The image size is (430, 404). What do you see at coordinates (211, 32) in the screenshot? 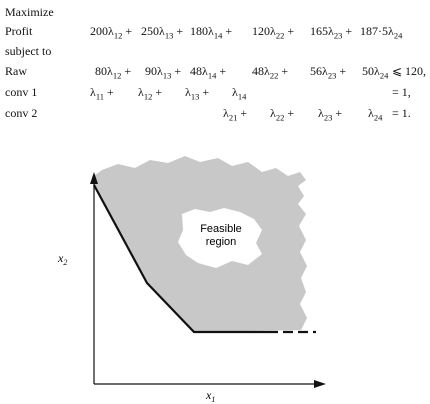
I see `objective-term: 180λ14 +` at bounding box center [211, 32].